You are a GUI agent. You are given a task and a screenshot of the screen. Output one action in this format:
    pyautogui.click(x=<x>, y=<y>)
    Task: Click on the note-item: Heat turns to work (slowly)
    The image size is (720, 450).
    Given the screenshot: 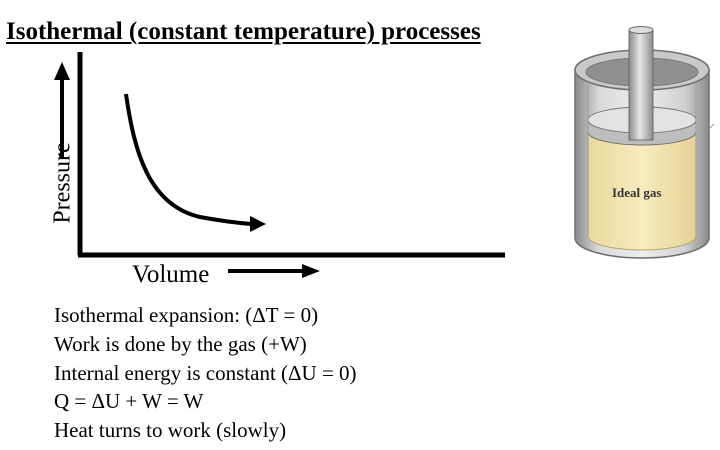 What is the action you would take?
    pyautogui.click(x=170, y=430)
    